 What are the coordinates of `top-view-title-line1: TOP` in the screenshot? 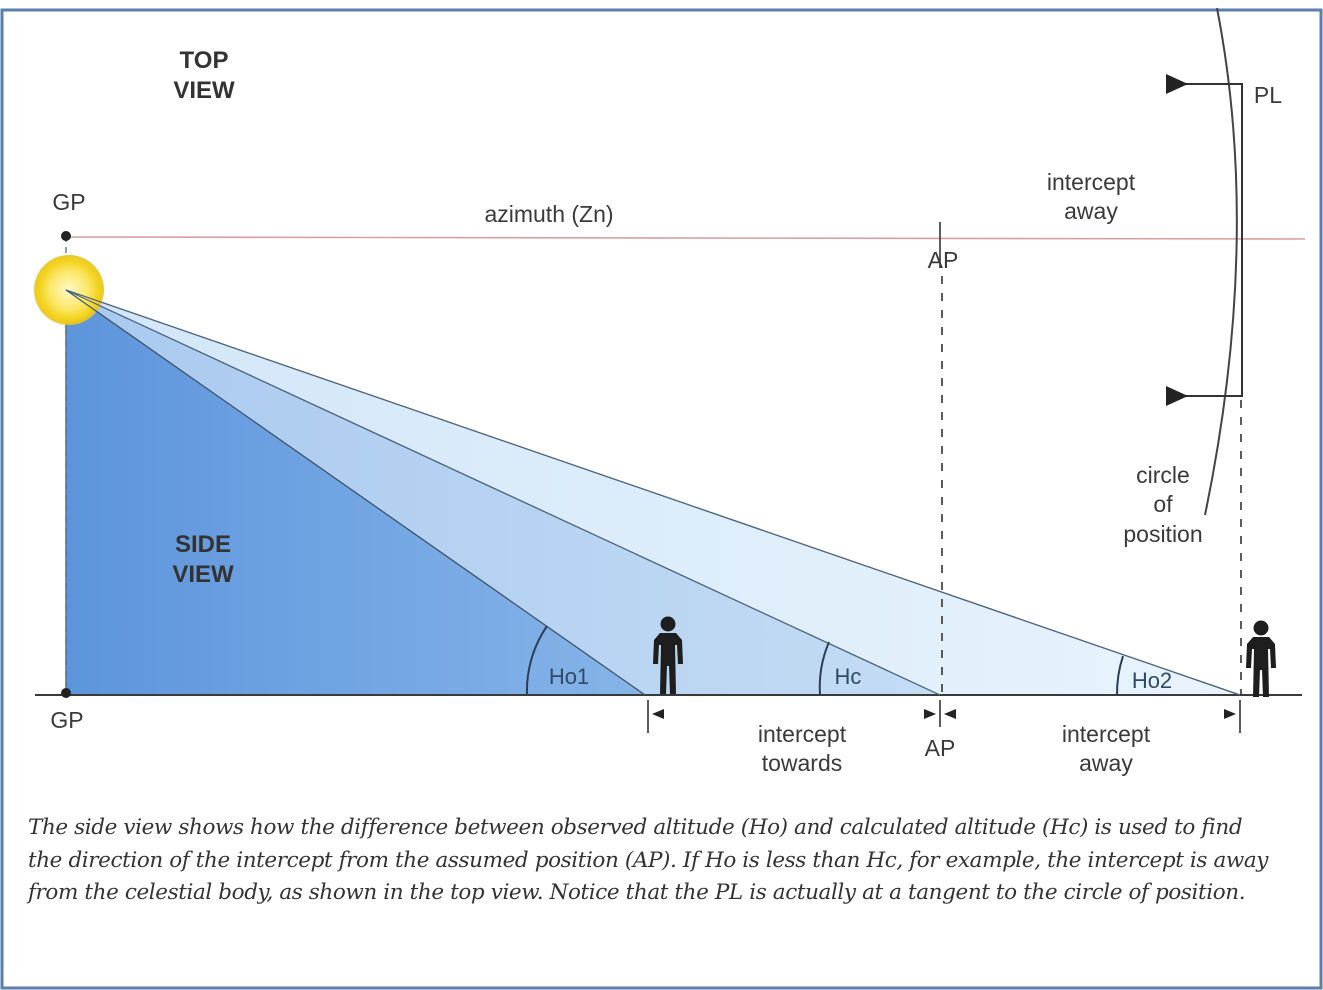 It's located at (204, 60).